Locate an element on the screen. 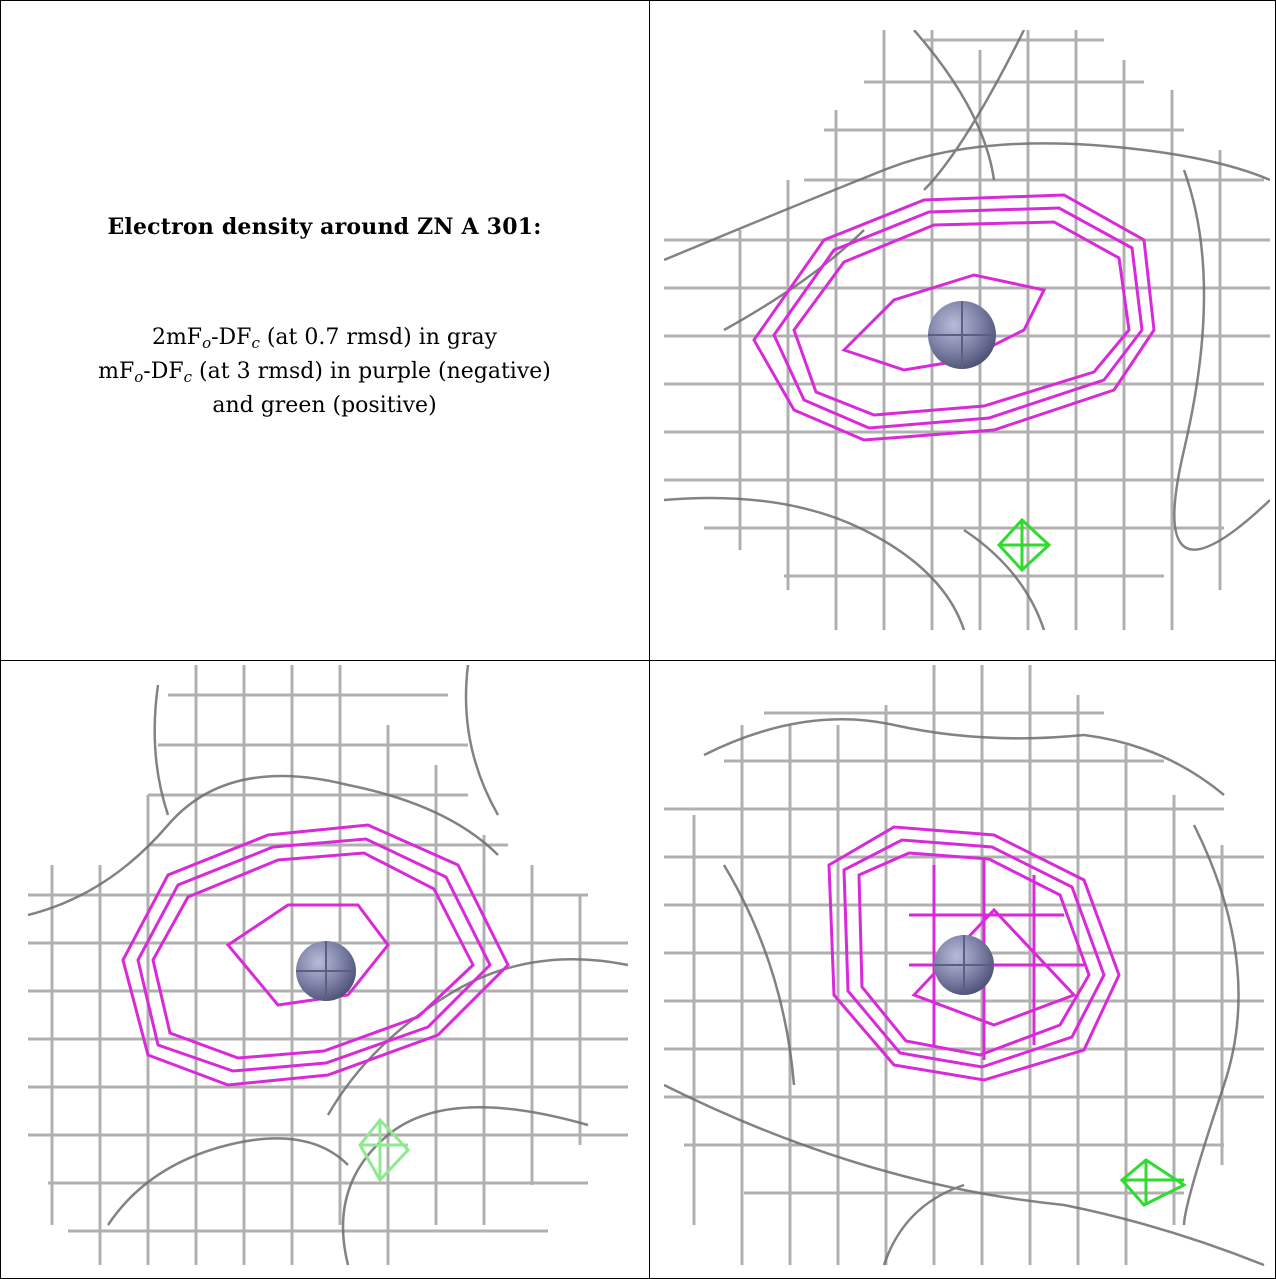 The image size is (1276, 1279). caption-line-positive: and green (positive) is located at coordinates (324, 405).